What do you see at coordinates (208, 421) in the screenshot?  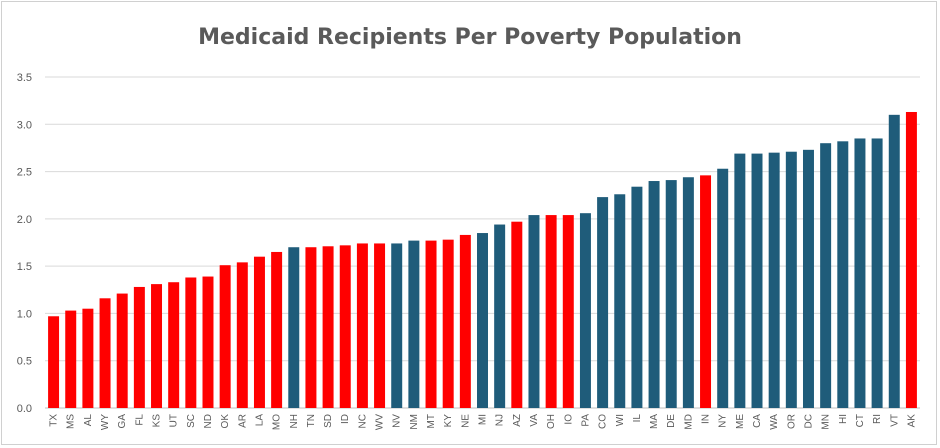 I see `x-tick-label-nd: ND` at bounding box center [208, 421].